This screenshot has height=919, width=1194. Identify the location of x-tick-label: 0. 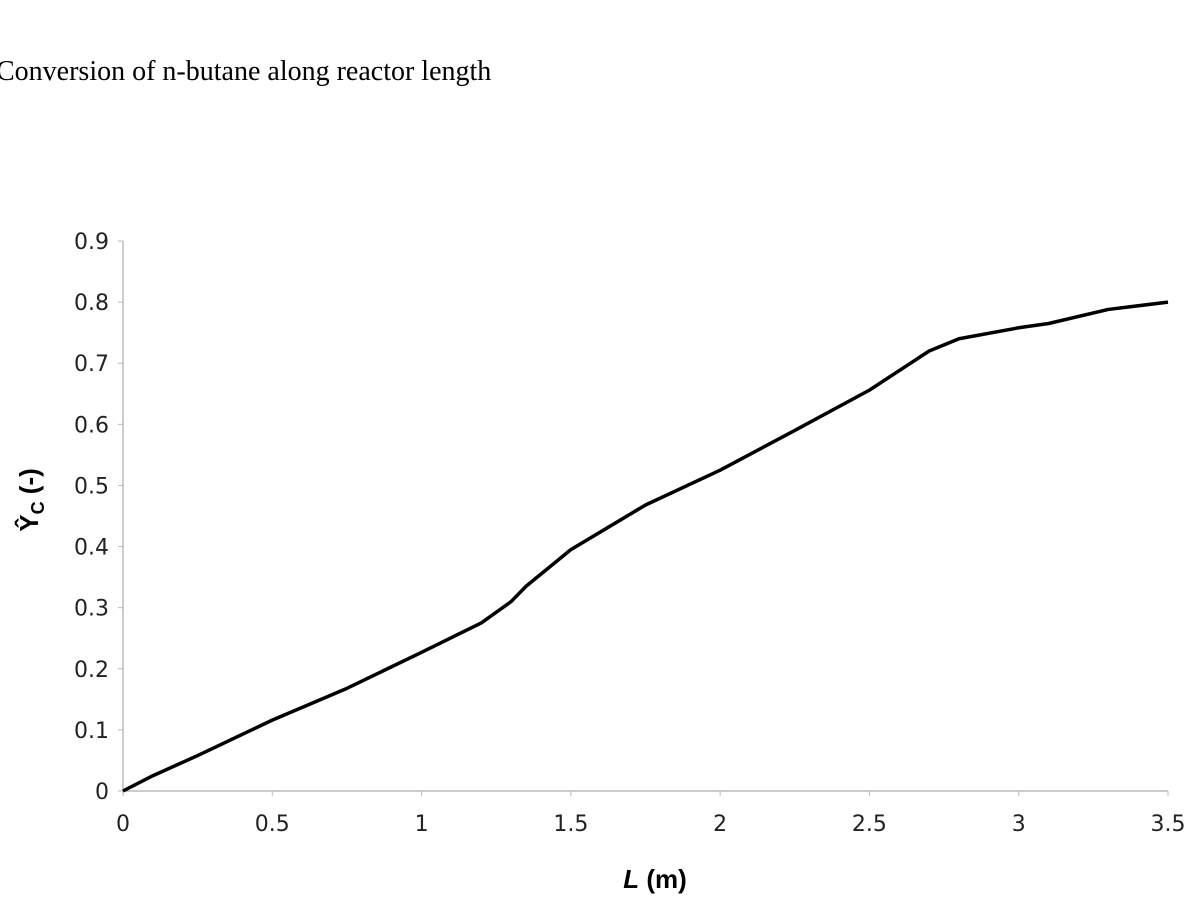
(123, 824).